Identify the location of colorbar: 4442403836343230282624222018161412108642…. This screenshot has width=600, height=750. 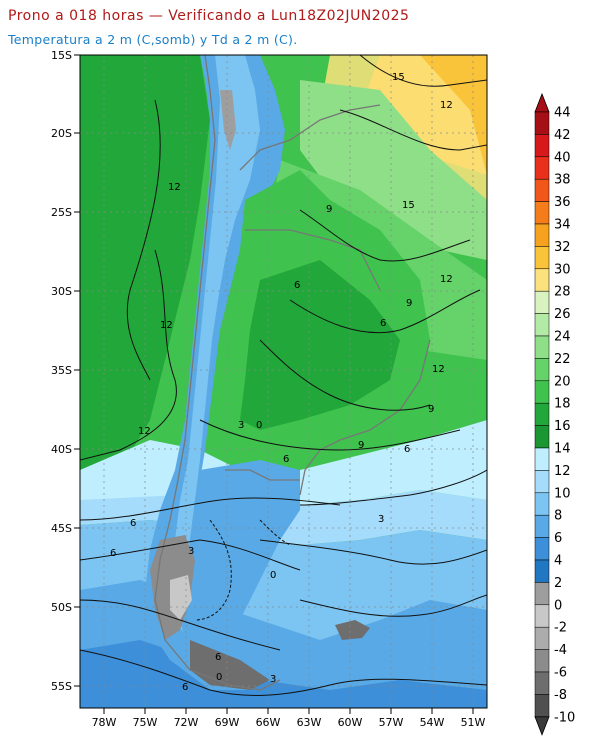
(554, 414).